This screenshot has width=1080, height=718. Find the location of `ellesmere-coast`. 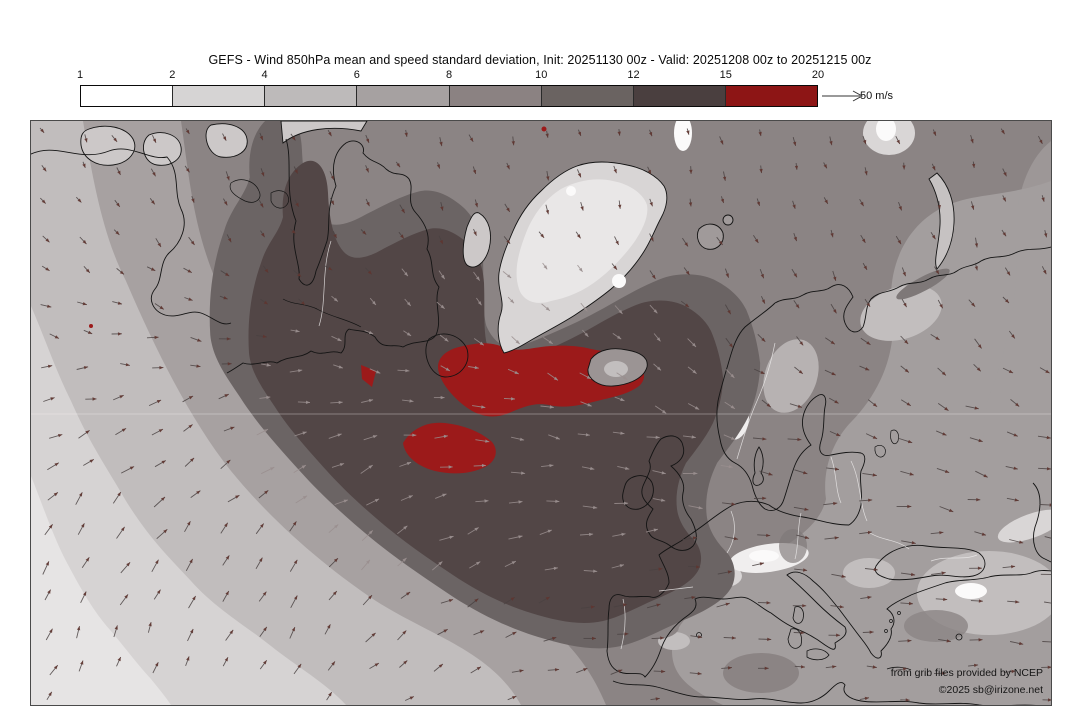

ellesmere-coast is located at coordinates (324, 132).